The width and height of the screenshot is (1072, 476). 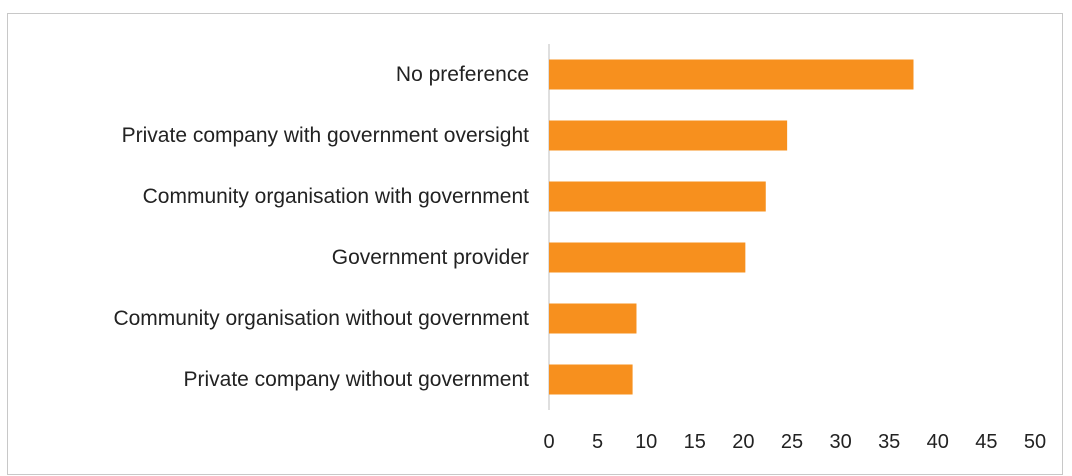 I want to click on x-tick-label: 15, so click(x=695, y=442).